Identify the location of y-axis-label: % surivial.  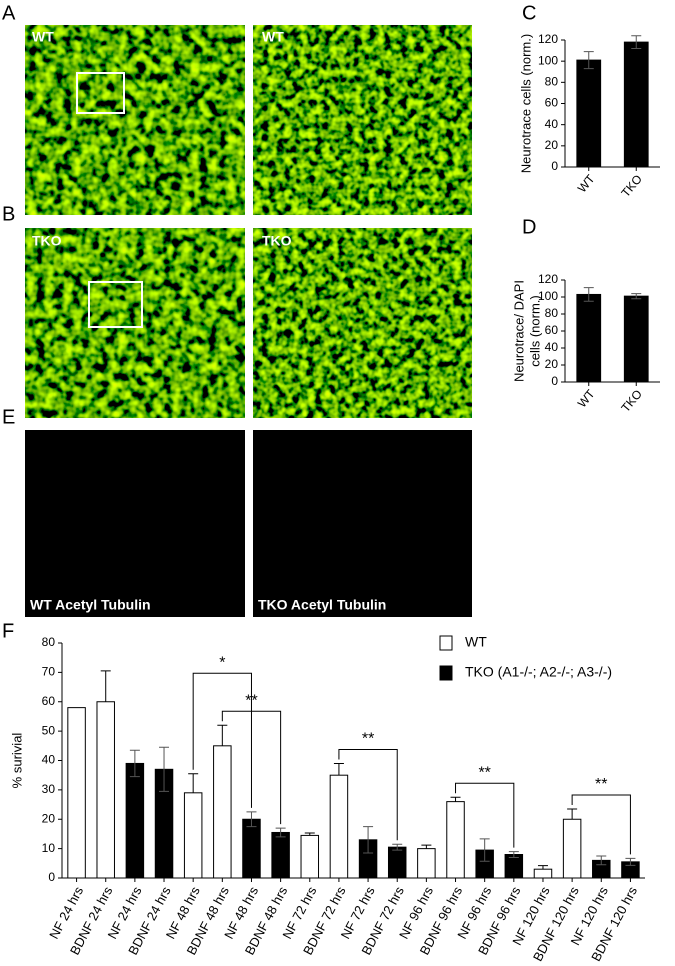
(16, 761).